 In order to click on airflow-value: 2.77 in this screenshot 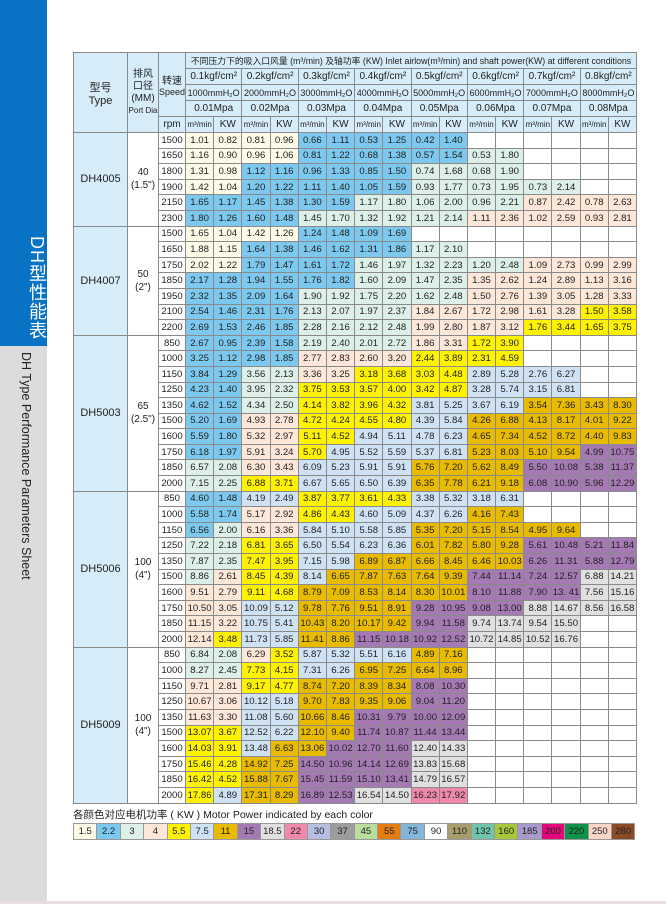, I will do `click(312, 358)`.